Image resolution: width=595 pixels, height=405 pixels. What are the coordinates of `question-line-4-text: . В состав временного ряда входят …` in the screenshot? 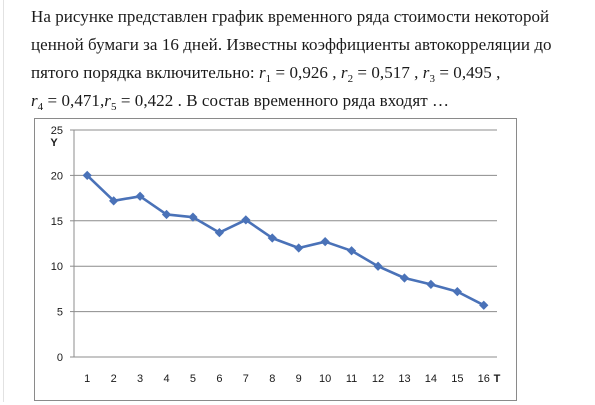 It's located at (313, 100).